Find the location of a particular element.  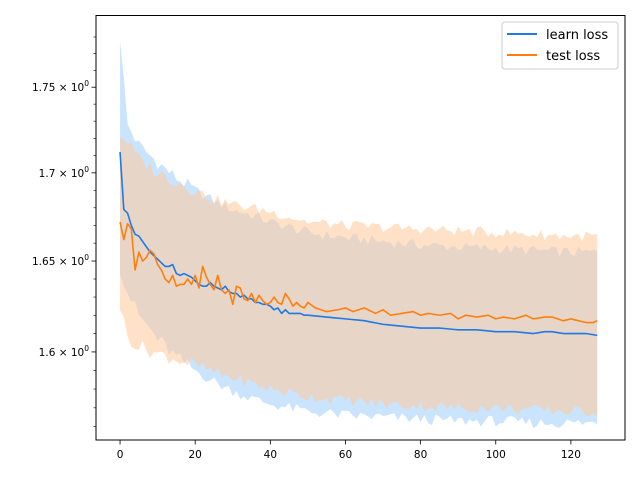

y-tick-label: 1.75 × 100 is located at coordinates (60, 86).